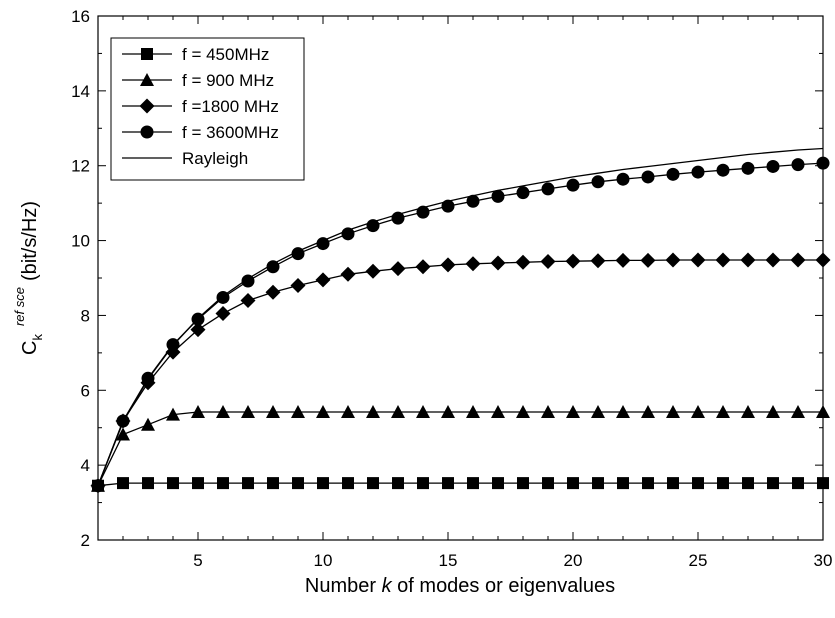 Image resolution: width=835 pixels, height=618 pixels. What do you see at coordinates (80, 91) in the screenshot?
I see `y-tick-label: 14` at bounding box center [80, 91].